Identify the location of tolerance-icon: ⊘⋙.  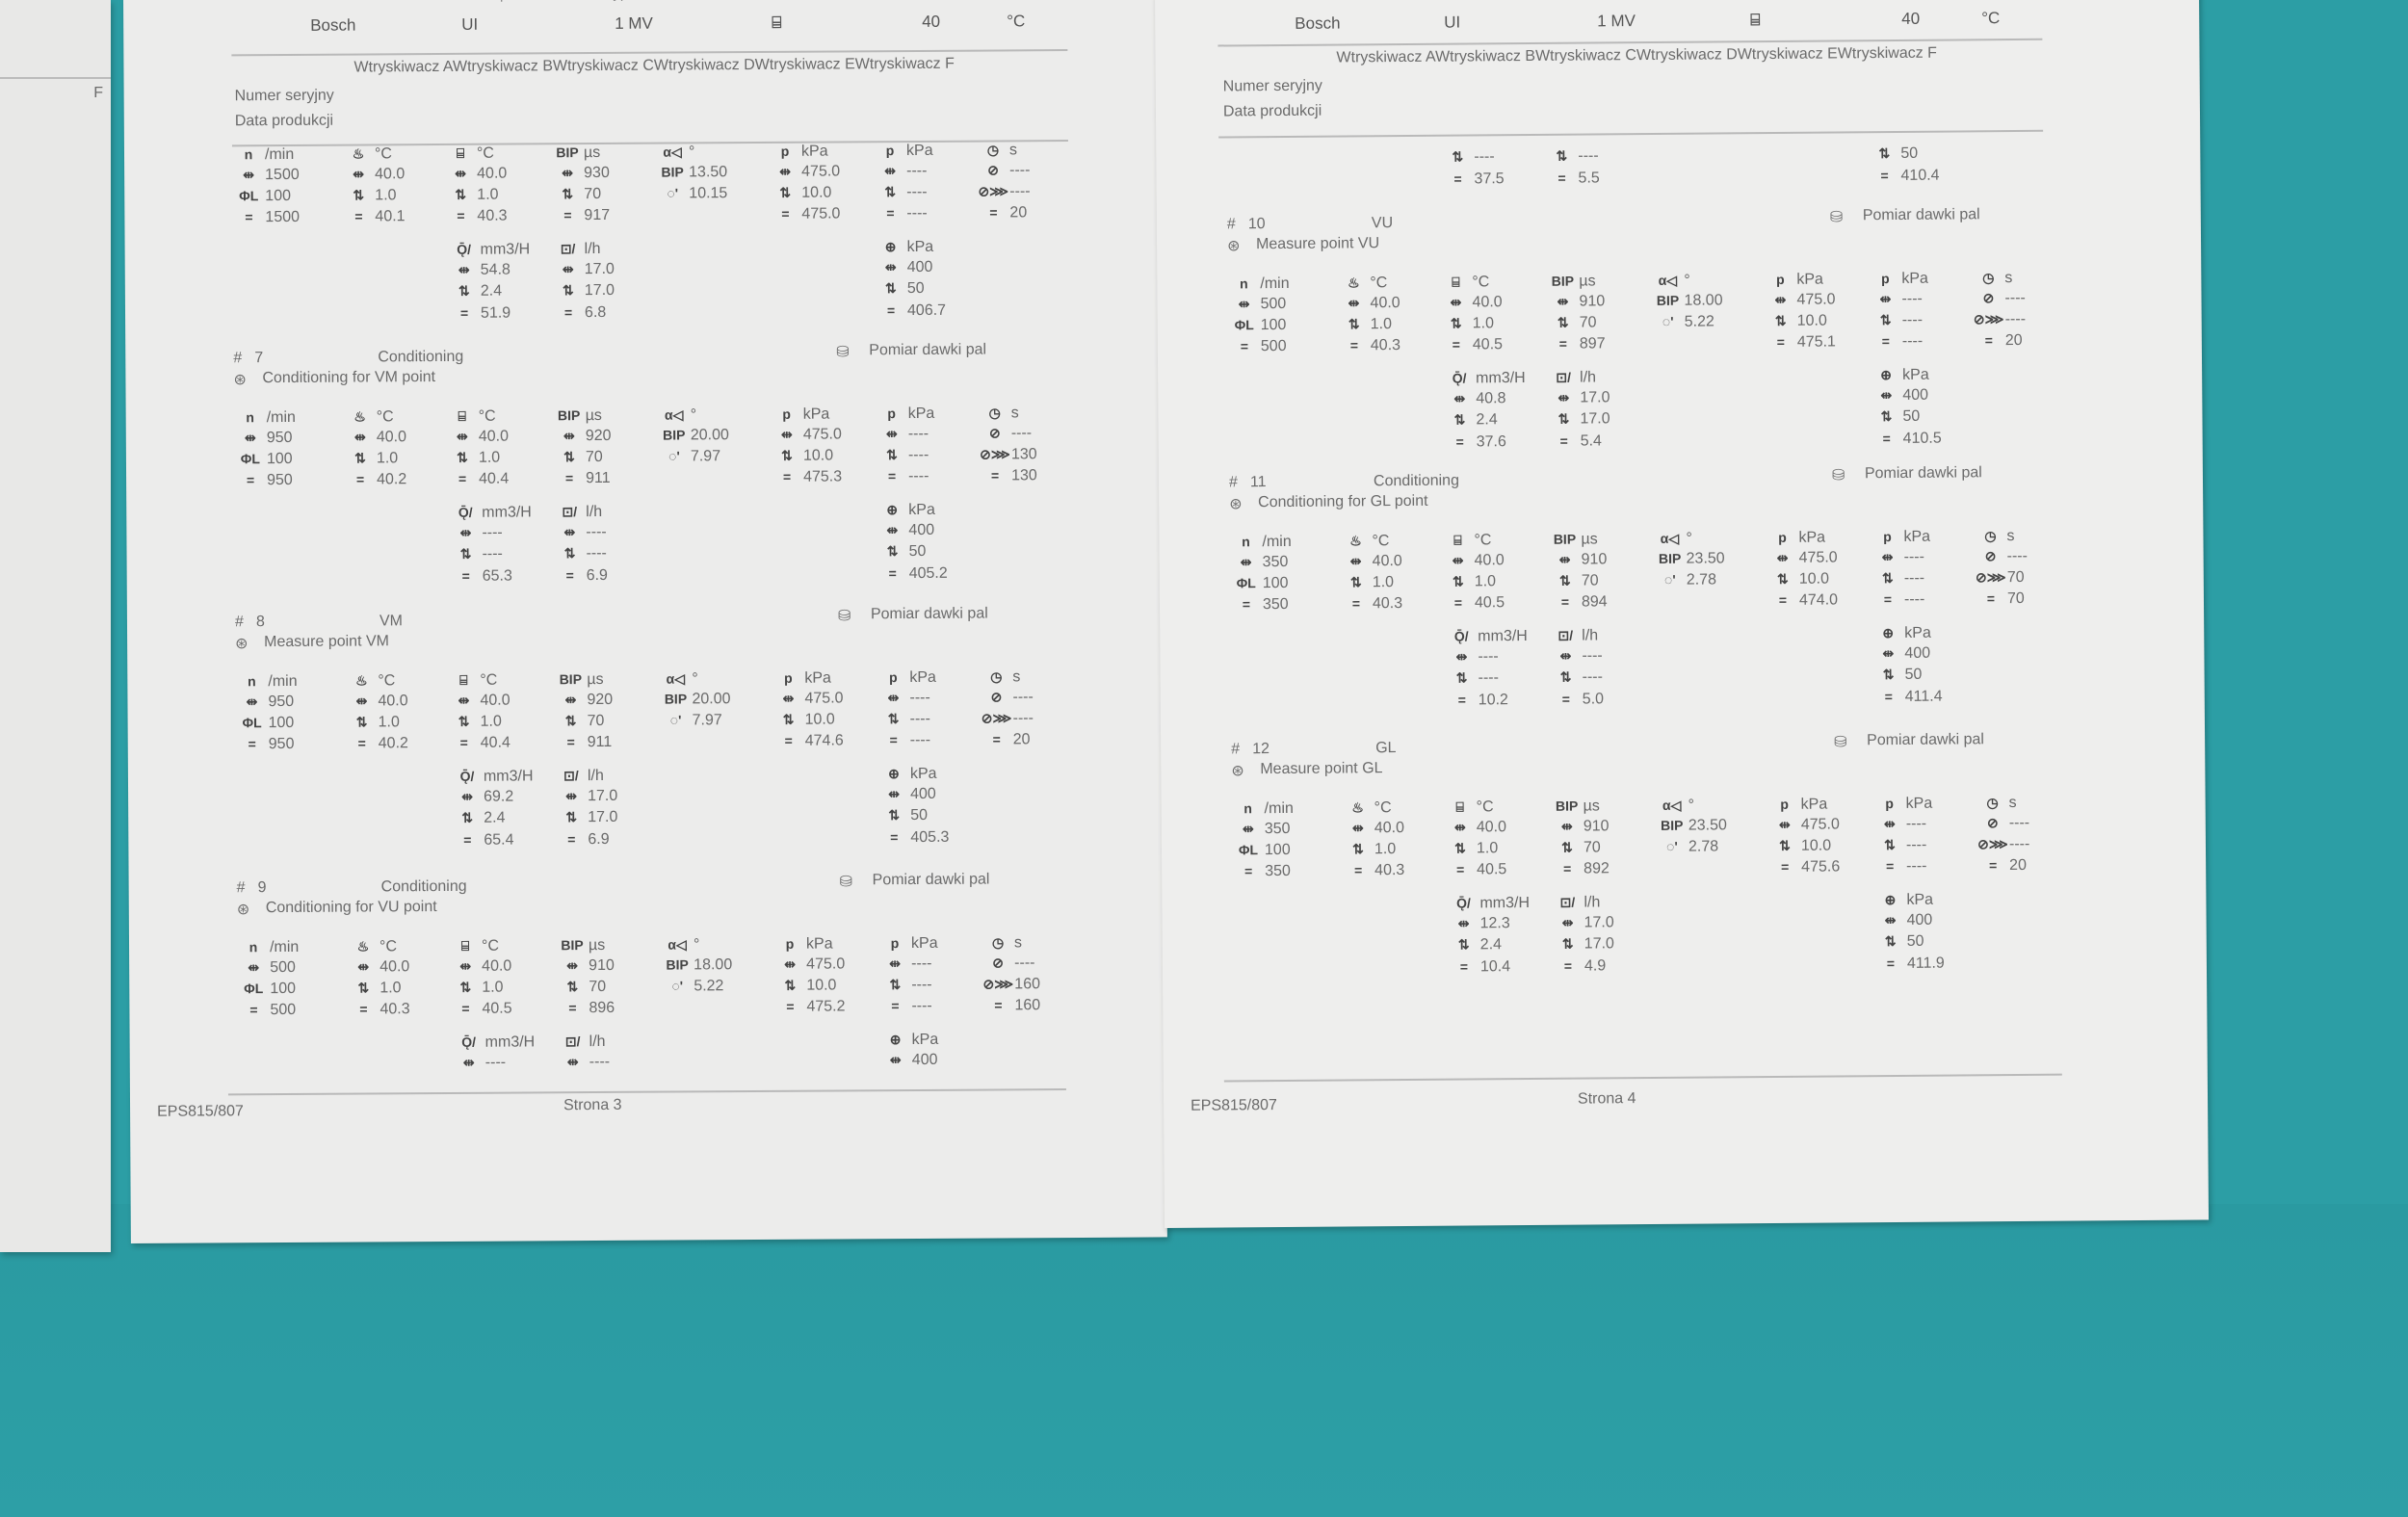
(998, 984).